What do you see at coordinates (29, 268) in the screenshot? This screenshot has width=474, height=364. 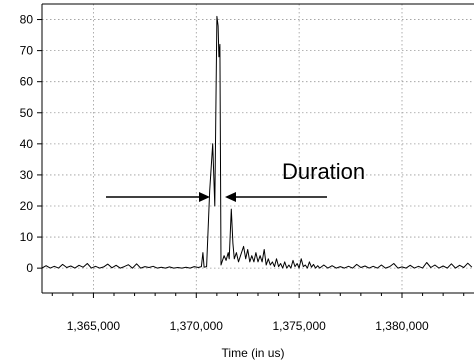 I see `y-tick-label: 0` at bounding box center [29, 268].